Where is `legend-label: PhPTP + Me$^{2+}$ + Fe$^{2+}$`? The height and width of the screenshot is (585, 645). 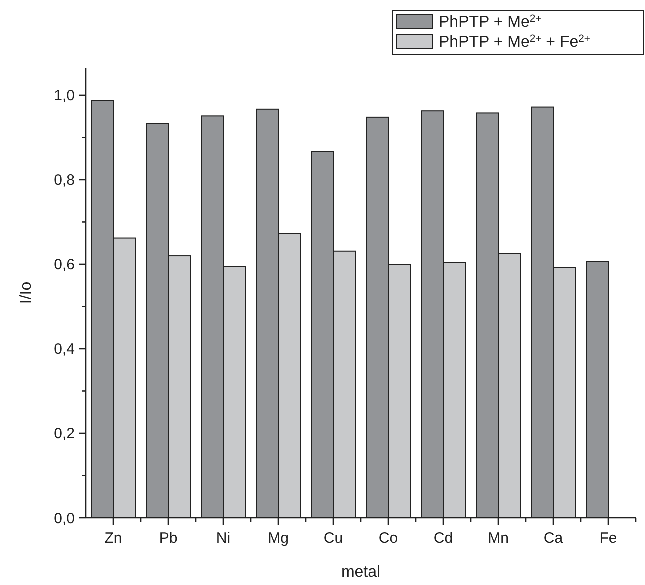 legend-label: PhPTP + Me$^{2+}$ + Fe$^{2+}$ is located at coordinates (514, 42).